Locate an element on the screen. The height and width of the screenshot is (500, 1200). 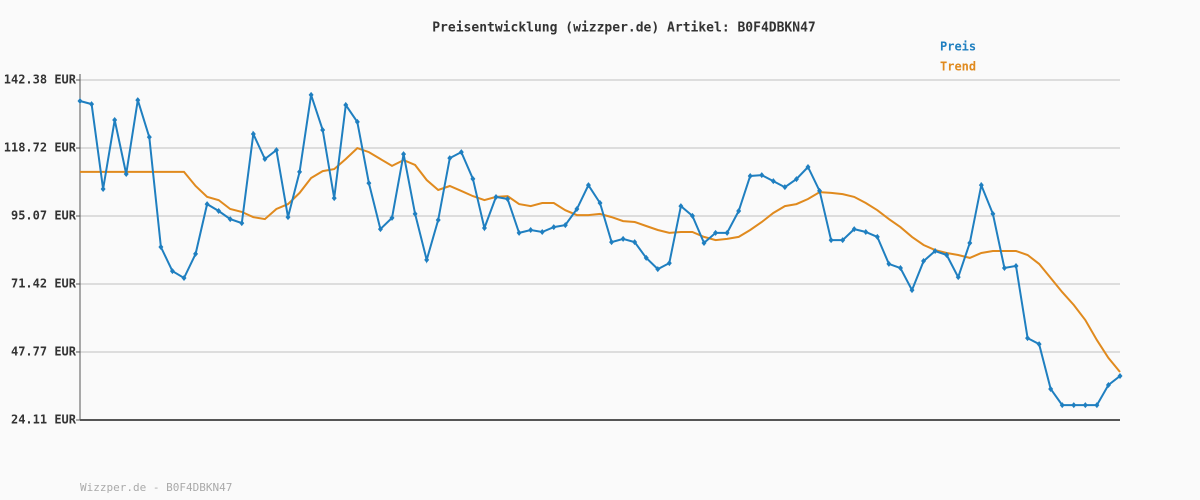
y-tick-label: 24.11 EUR is located at coordinates (44, 420).